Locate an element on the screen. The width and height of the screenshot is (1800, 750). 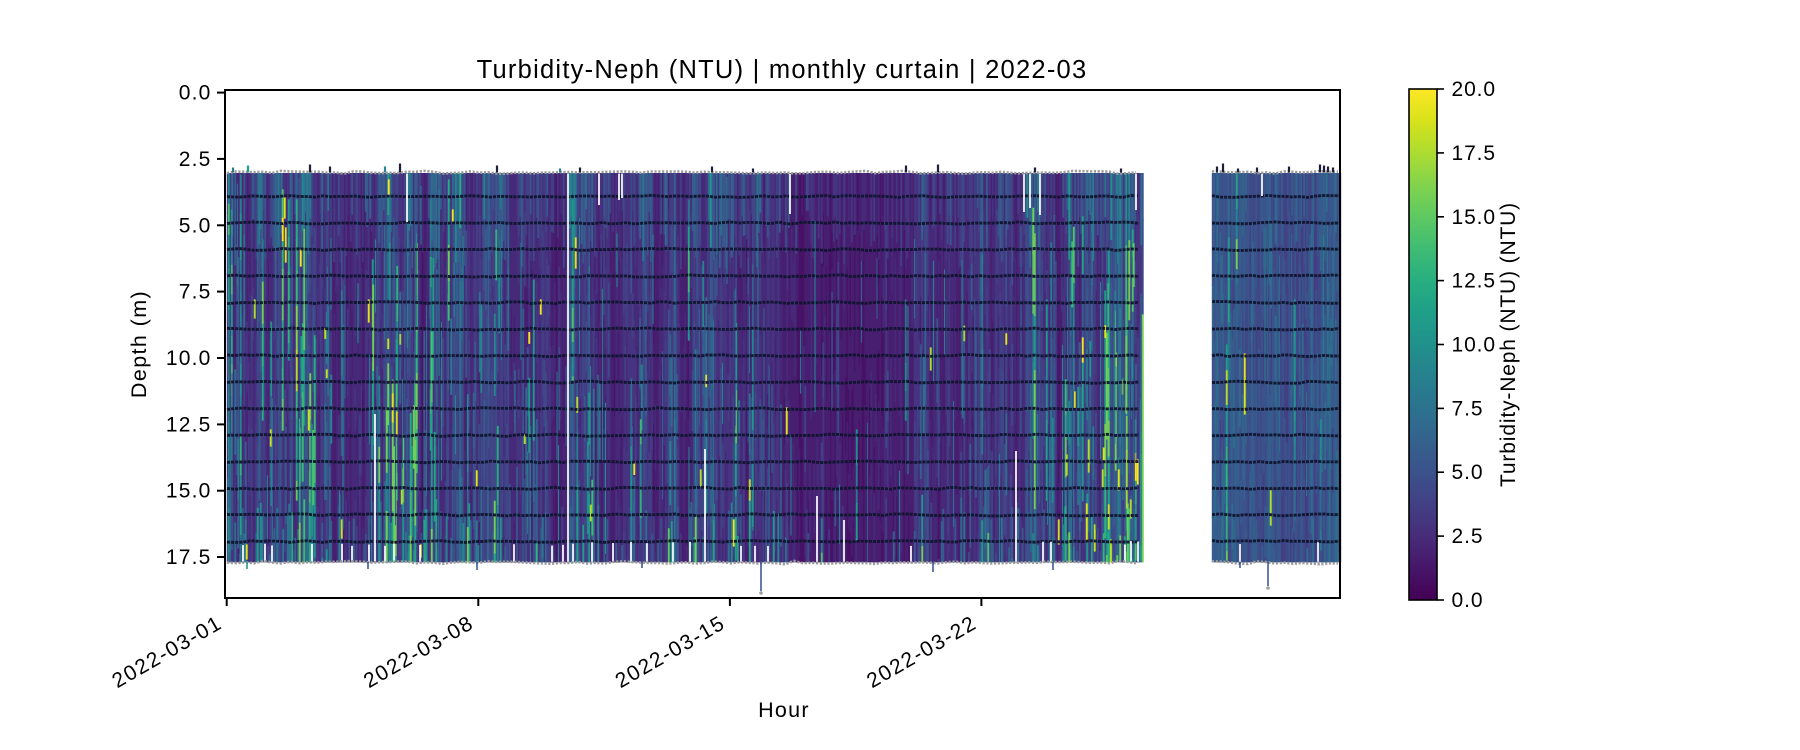
svg-text: Hour is located at coordinates (784, 710).